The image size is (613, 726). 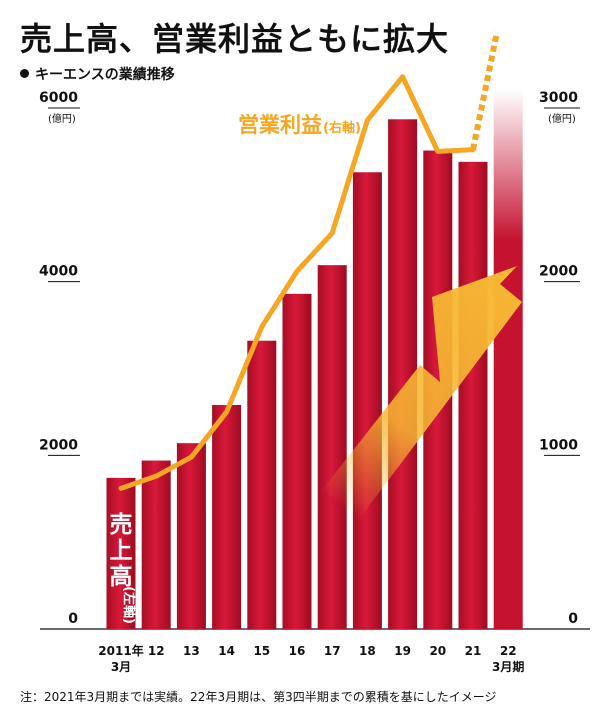 I want to click on x-tick-label: 15, so click(x=261, y=651).